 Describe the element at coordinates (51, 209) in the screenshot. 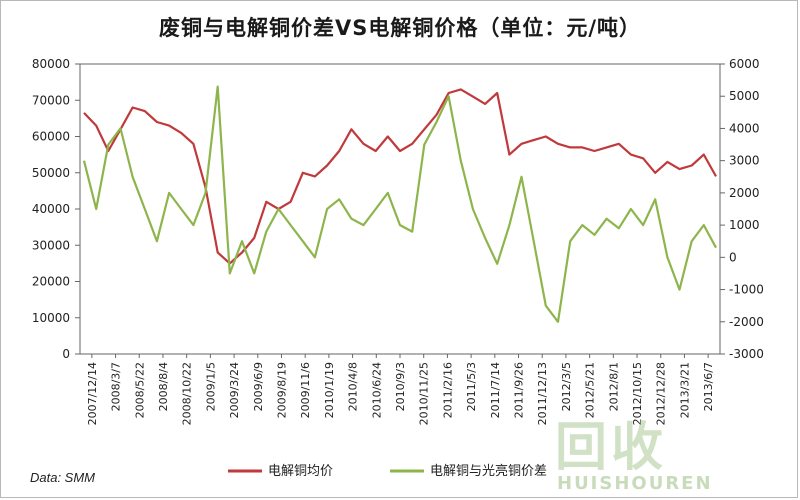

I see `left-axis-tick-label: 40000` at that location.